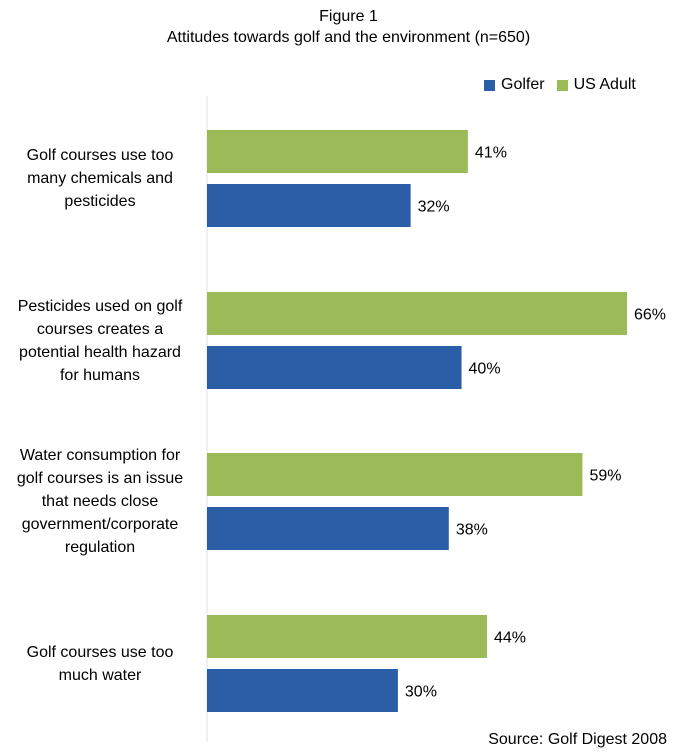 The width and height of the screenshot is (697, 755). I want to click on category-label-line: pesticides, so click(100, 201).